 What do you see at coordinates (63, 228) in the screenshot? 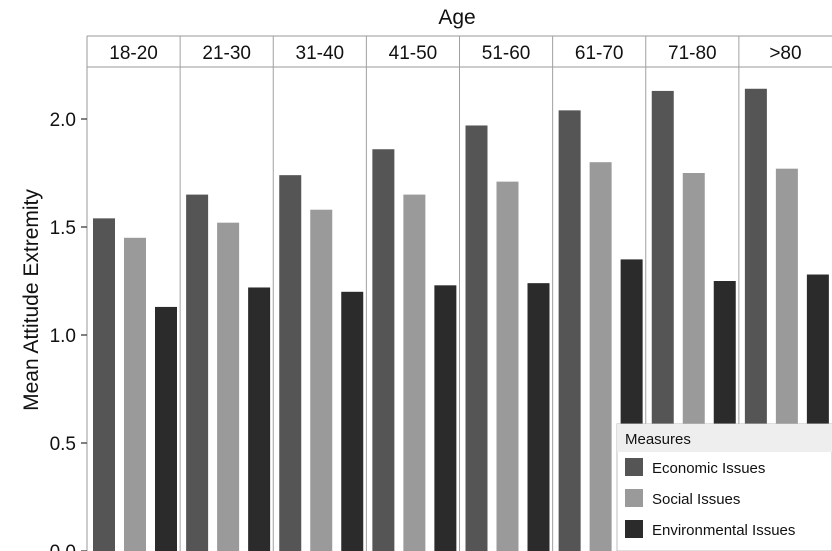
I see `y-tick-label: 1.5` at bounding box center [63, 228].